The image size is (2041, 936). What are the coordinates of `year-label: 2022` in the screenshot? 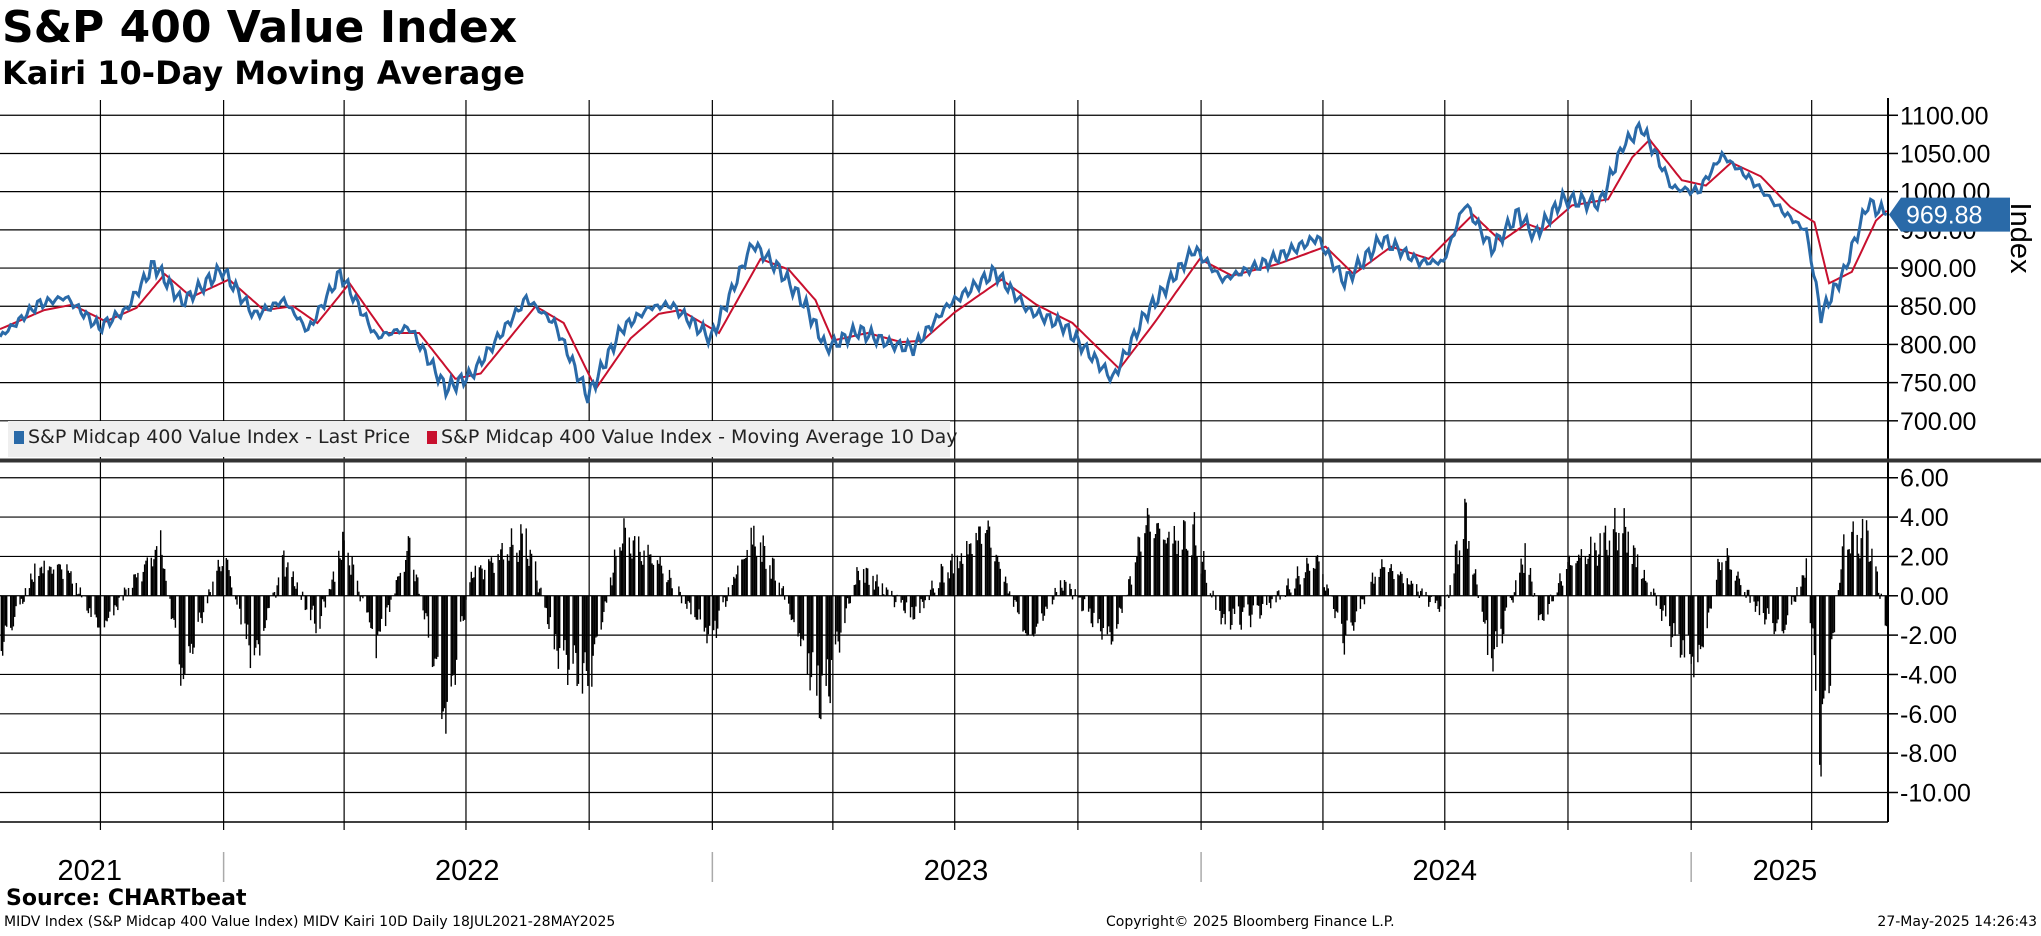 It's located at (467, 871).